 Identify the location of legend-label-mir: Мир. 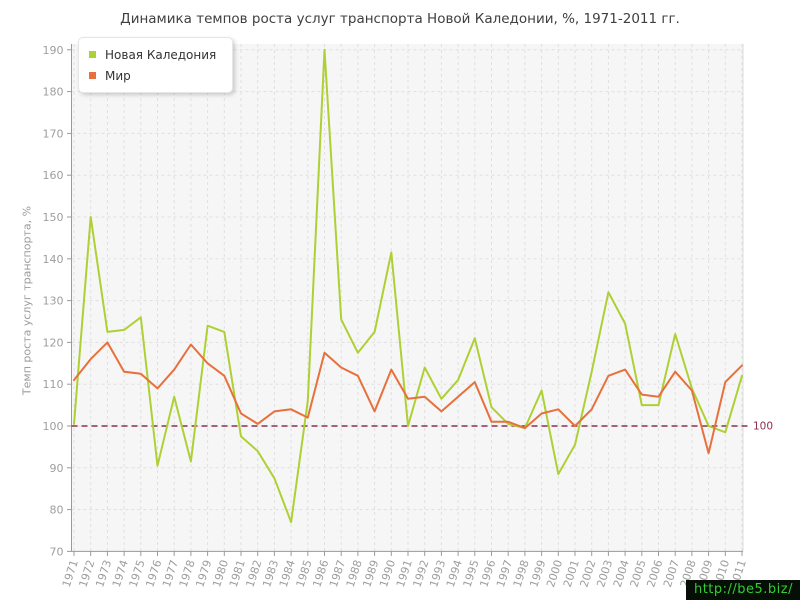
(118, 75).